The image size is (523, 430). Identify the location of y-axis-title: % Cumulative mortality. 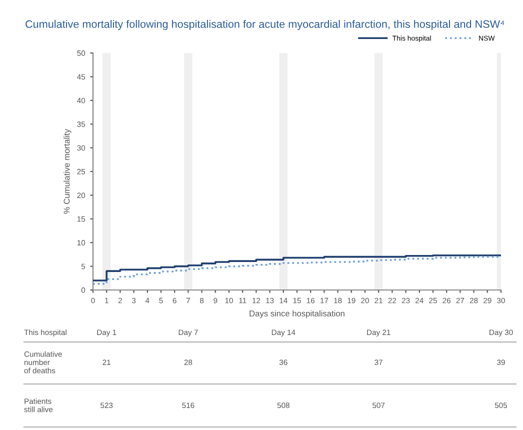
(68, 171).